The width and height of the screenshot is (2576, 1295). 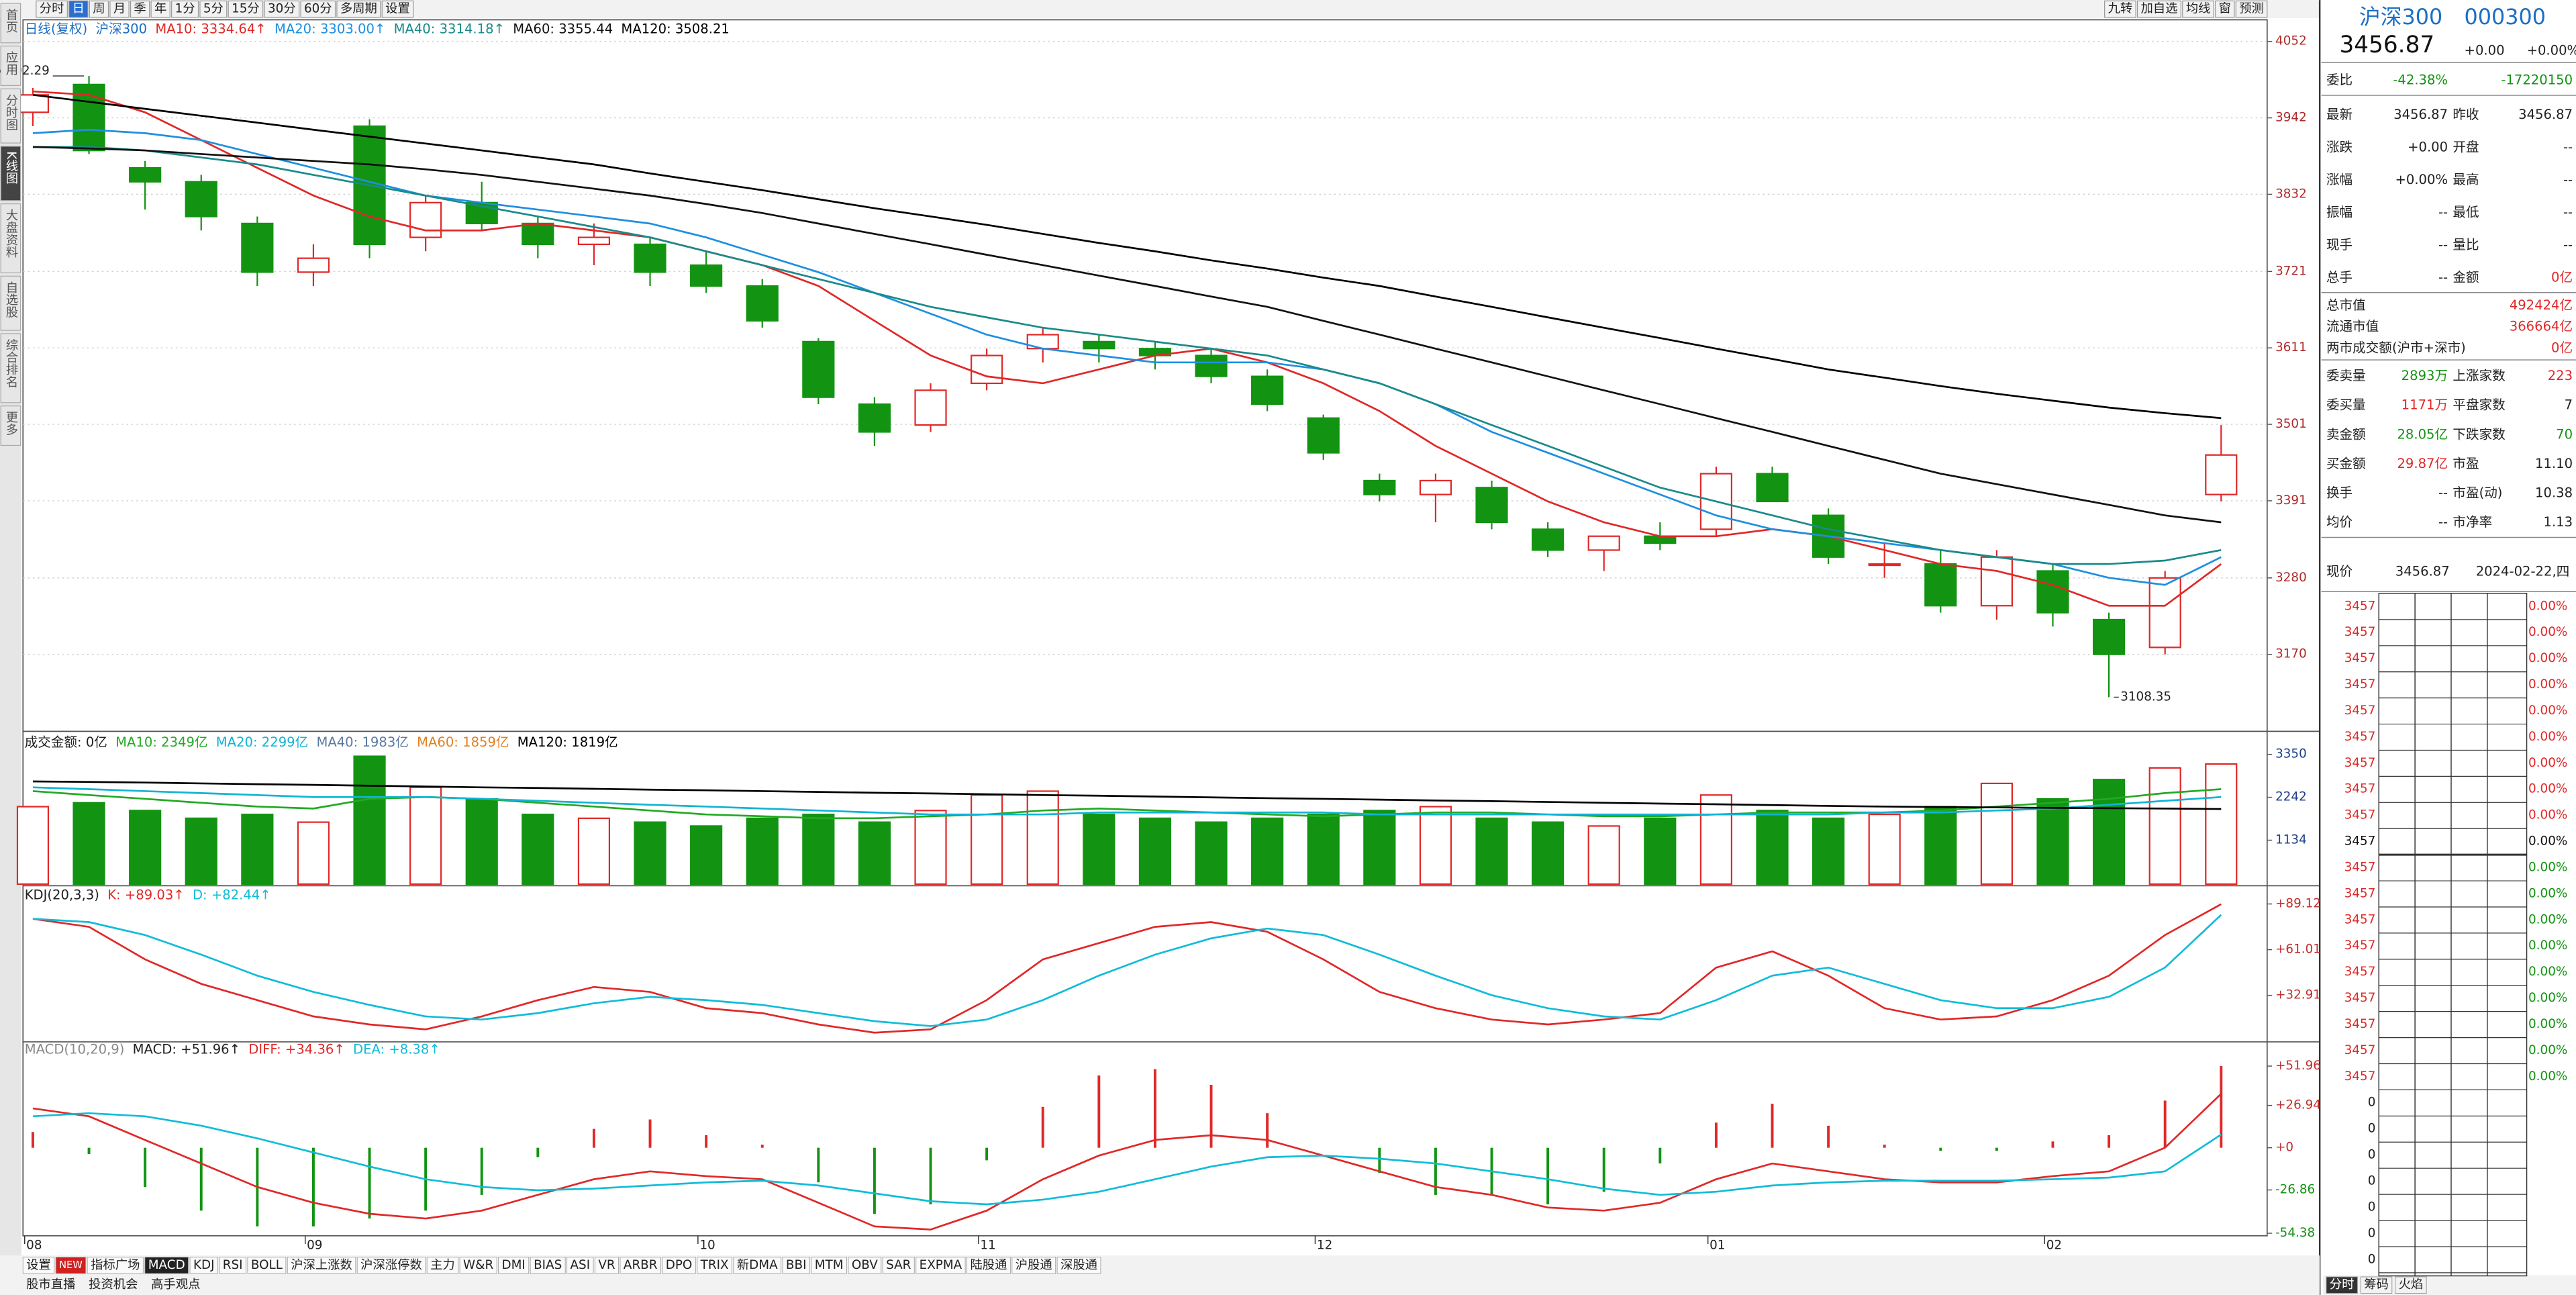 I want to click on indicator-tab: EXPMA, so click(x=941, y=1265).